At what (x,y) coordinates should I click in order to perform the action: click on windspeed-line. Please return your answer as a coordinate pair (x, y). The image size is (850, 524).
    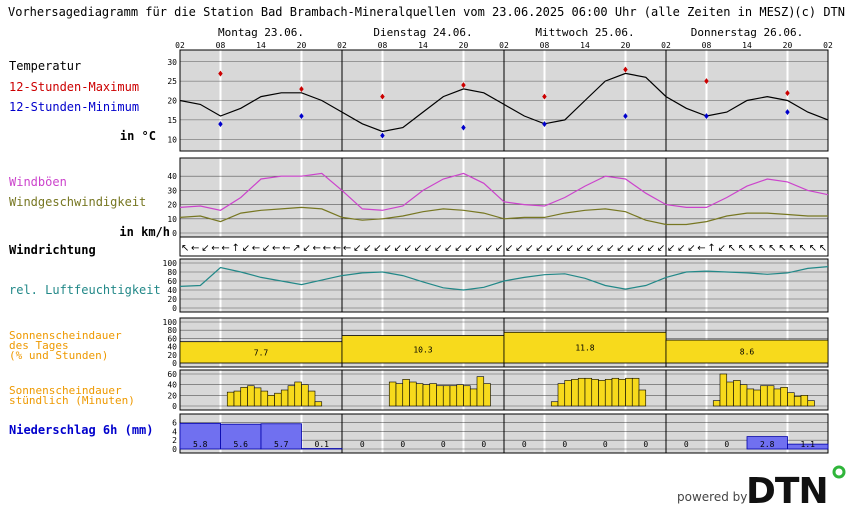
    Looking at the image, I should click on (503, 216).